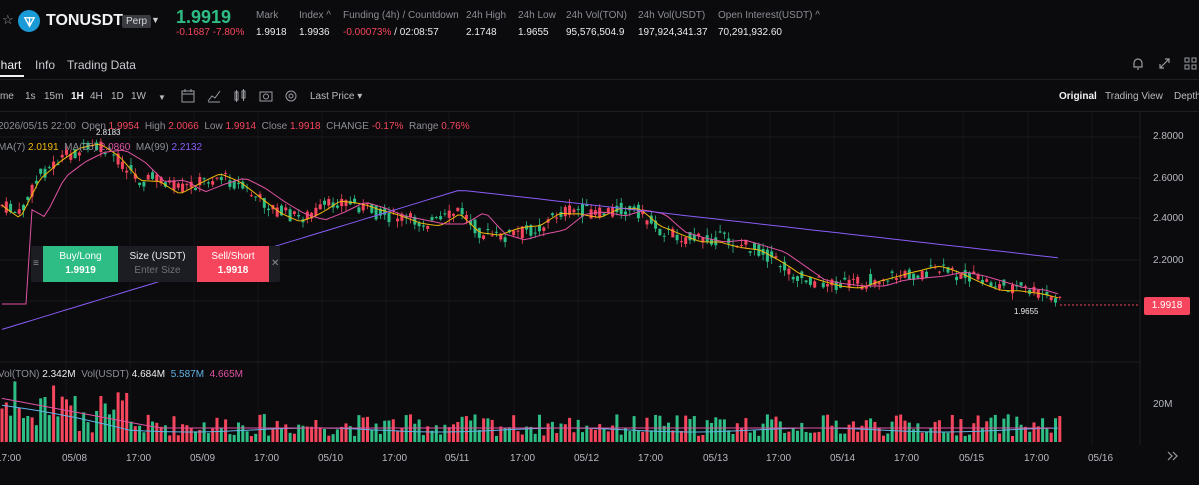 This screenshot has height=485, width=1199. I want to click on buy-long-button: Buy/Long 1.9919, so click(80, 264).